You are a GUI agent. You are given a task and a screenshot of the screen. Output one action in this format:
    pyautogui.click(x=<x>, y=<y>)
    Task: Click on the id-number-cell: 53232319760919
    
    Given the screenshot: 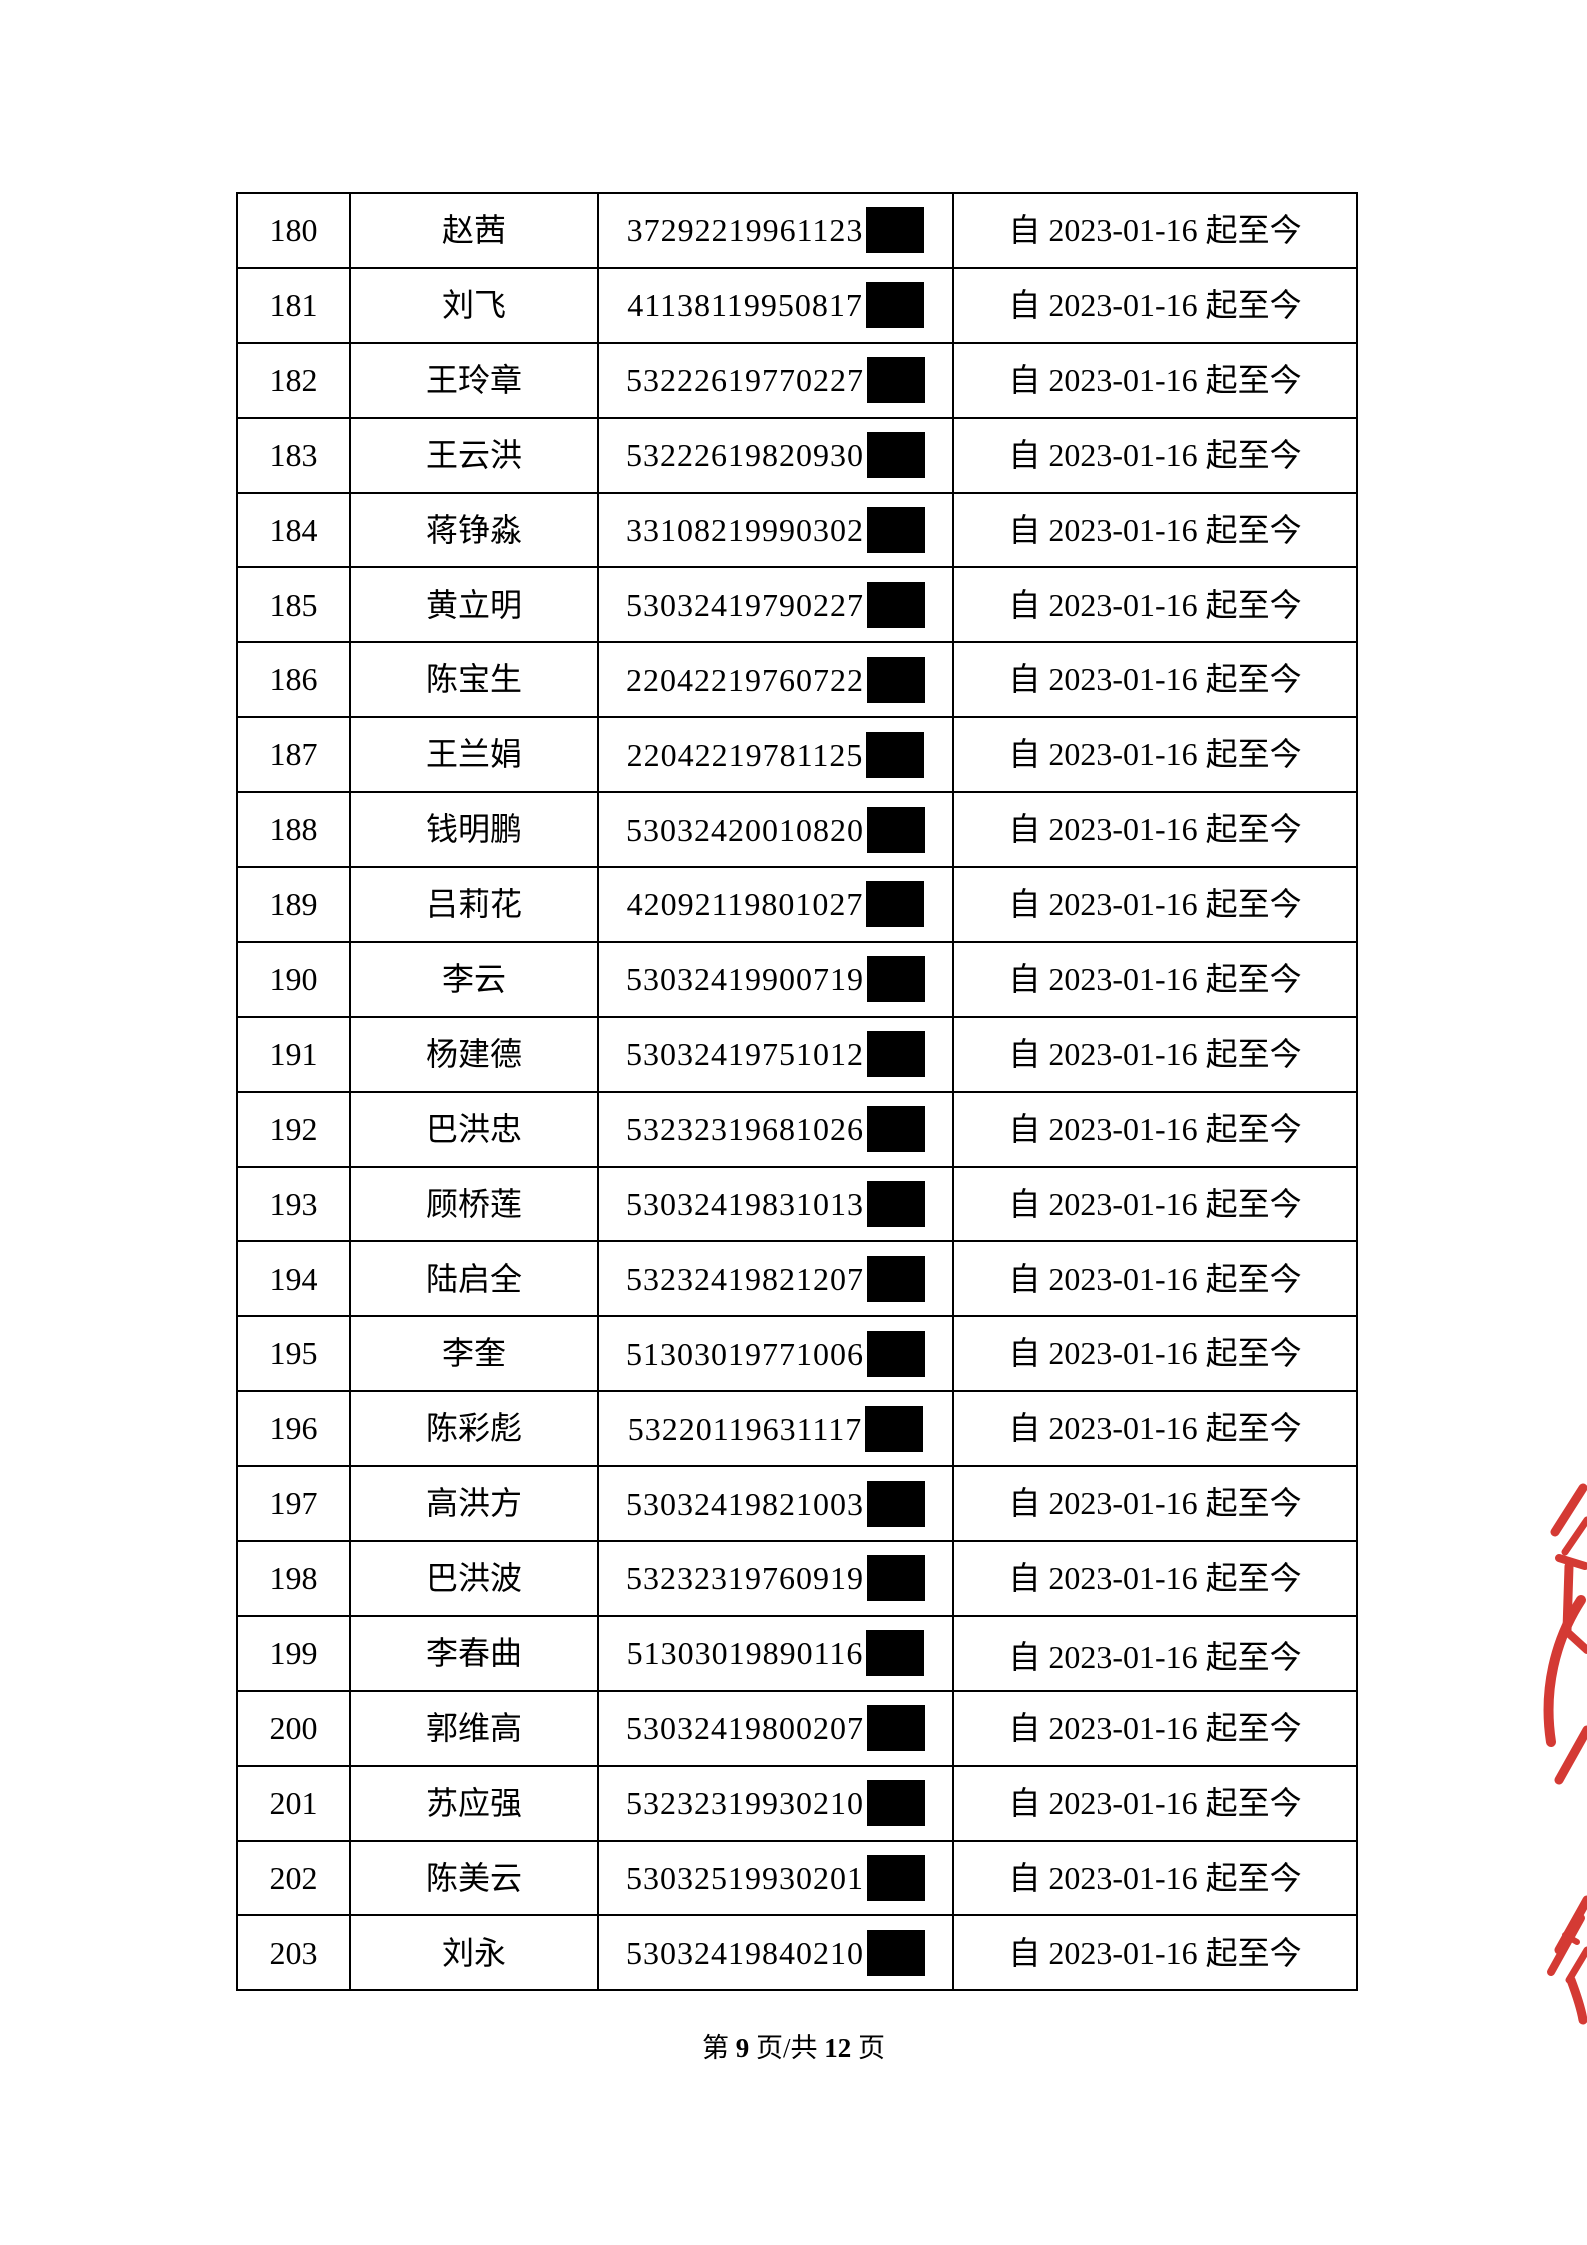 What is the action you would take?
    pyautogui.click(x=775, y=1578)
    